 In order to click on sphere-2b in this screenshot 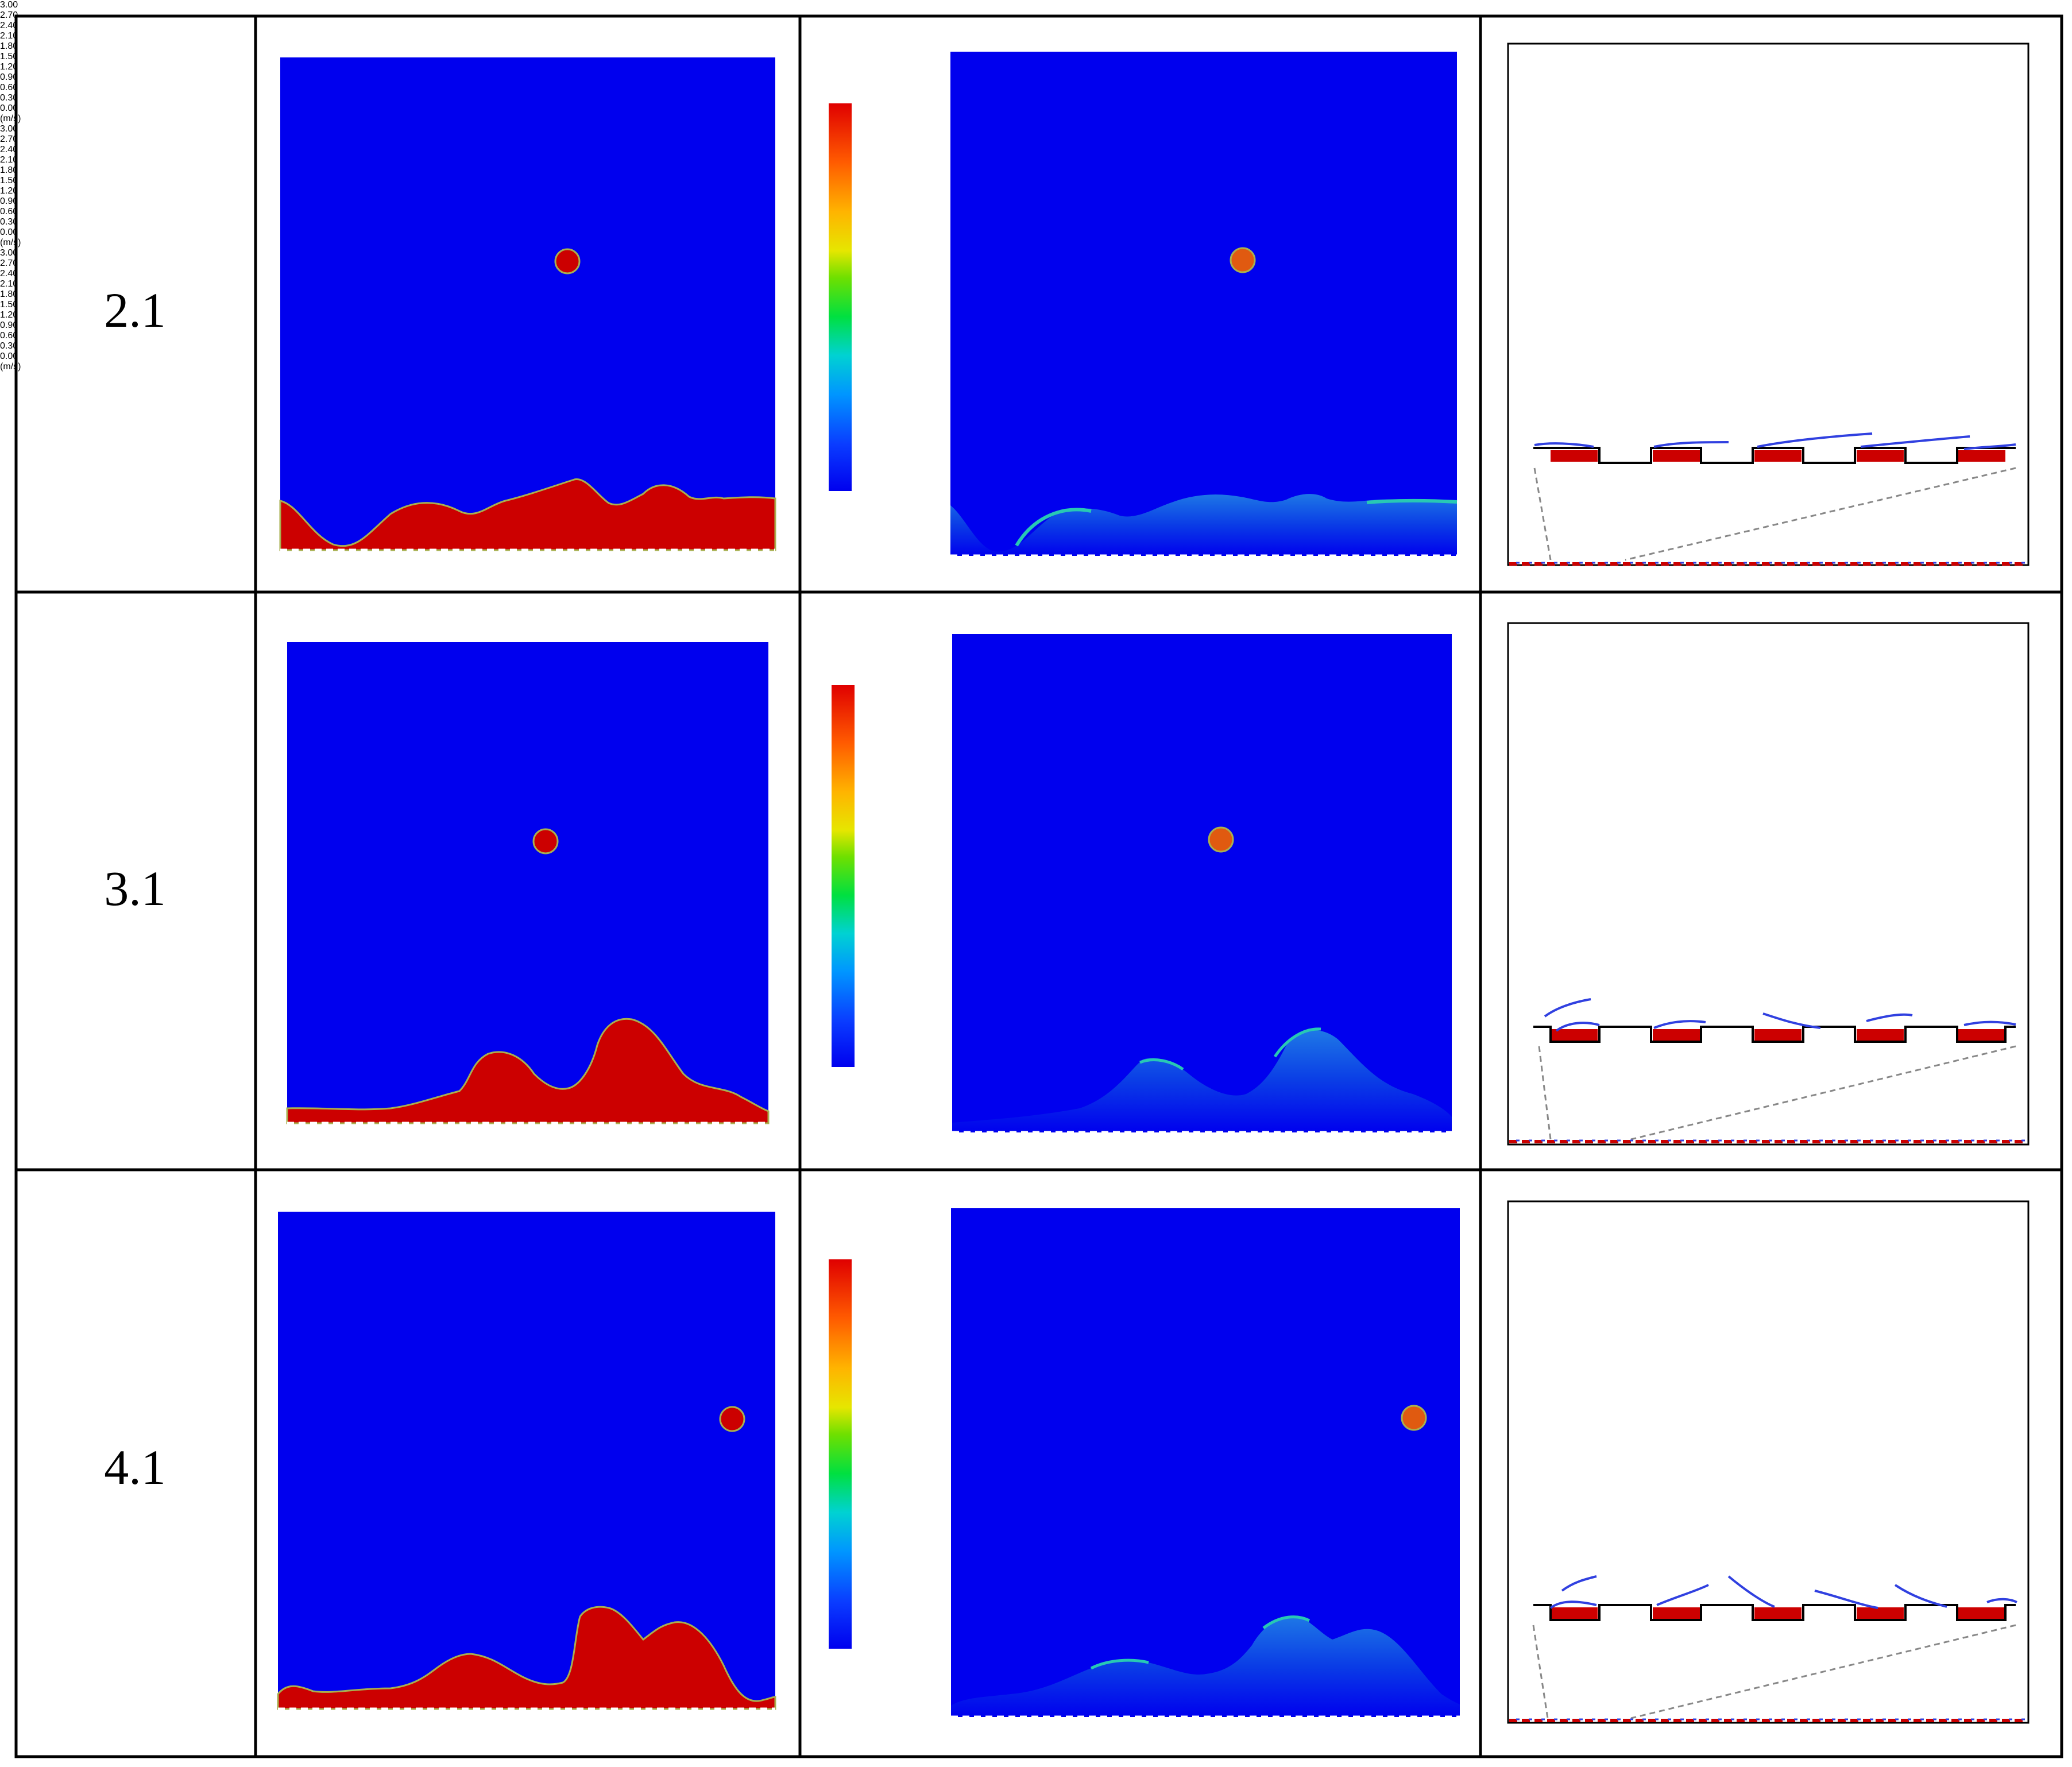, I will do `click(1221, 839)`.